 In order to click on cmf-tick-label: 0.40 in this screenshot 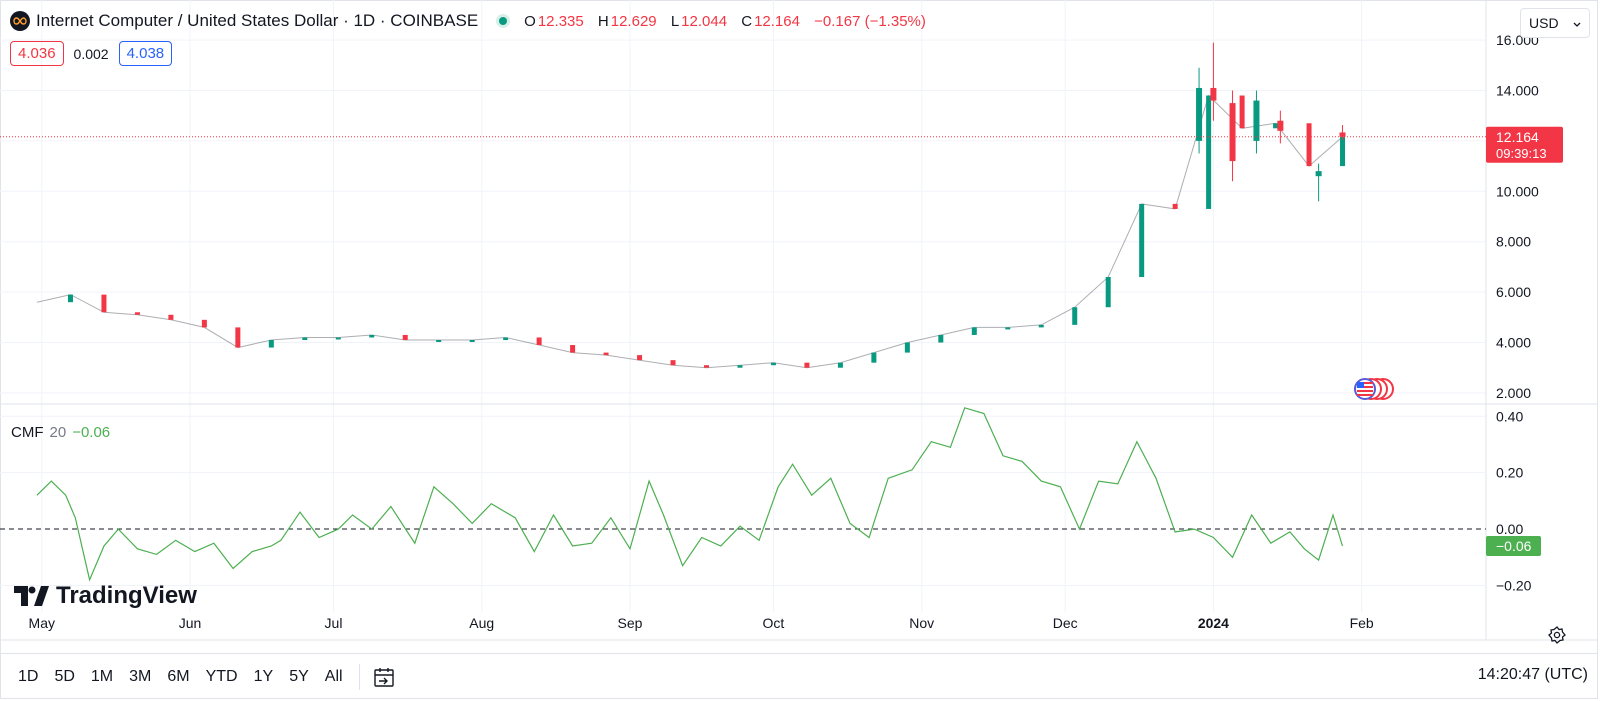, I will do `click(1509, 416)`.